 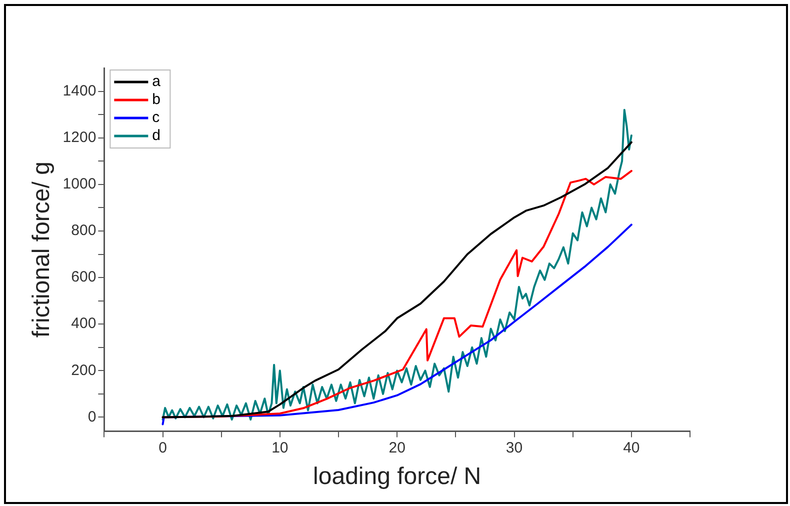 I want to click on y-tick-label: 1400, so click(x=79, y=91).